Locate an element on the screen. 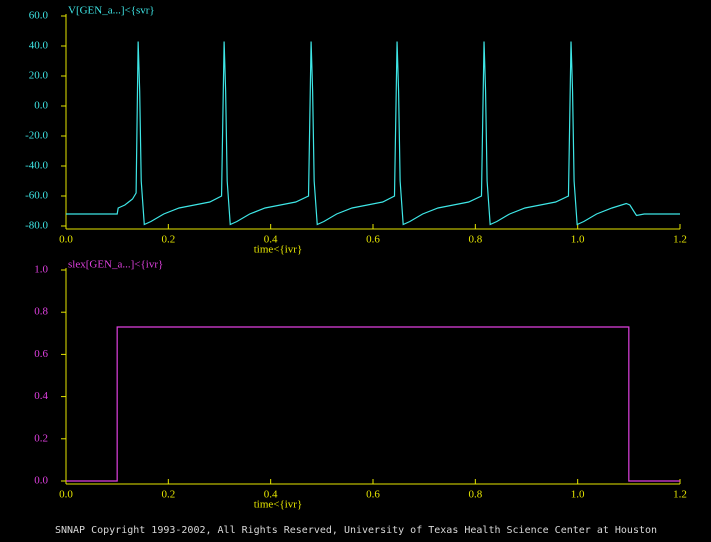 Image resolution: width=711 pixels, height=542 pixels. y-tick-label: 60.0 is located at coordinates (39, 16).